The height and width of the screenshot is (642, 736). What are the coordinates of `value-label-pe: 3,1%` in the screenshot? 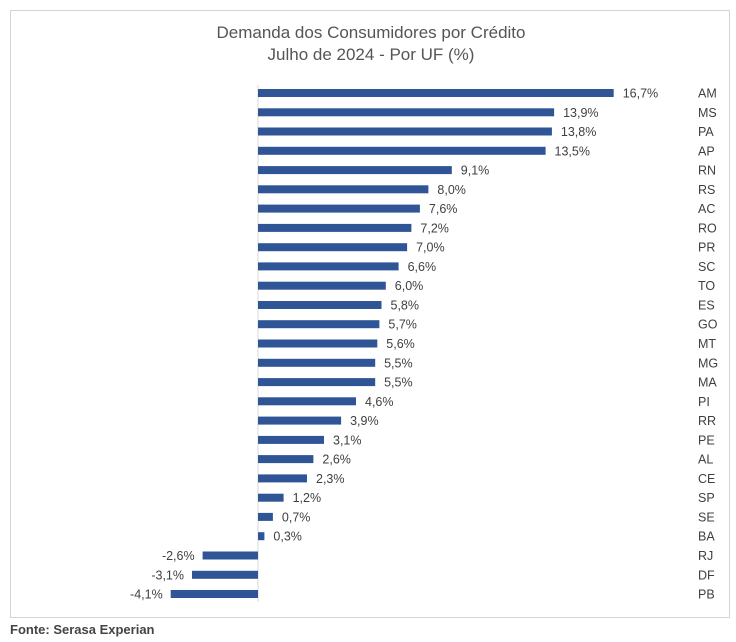 It's located at (347, 440).